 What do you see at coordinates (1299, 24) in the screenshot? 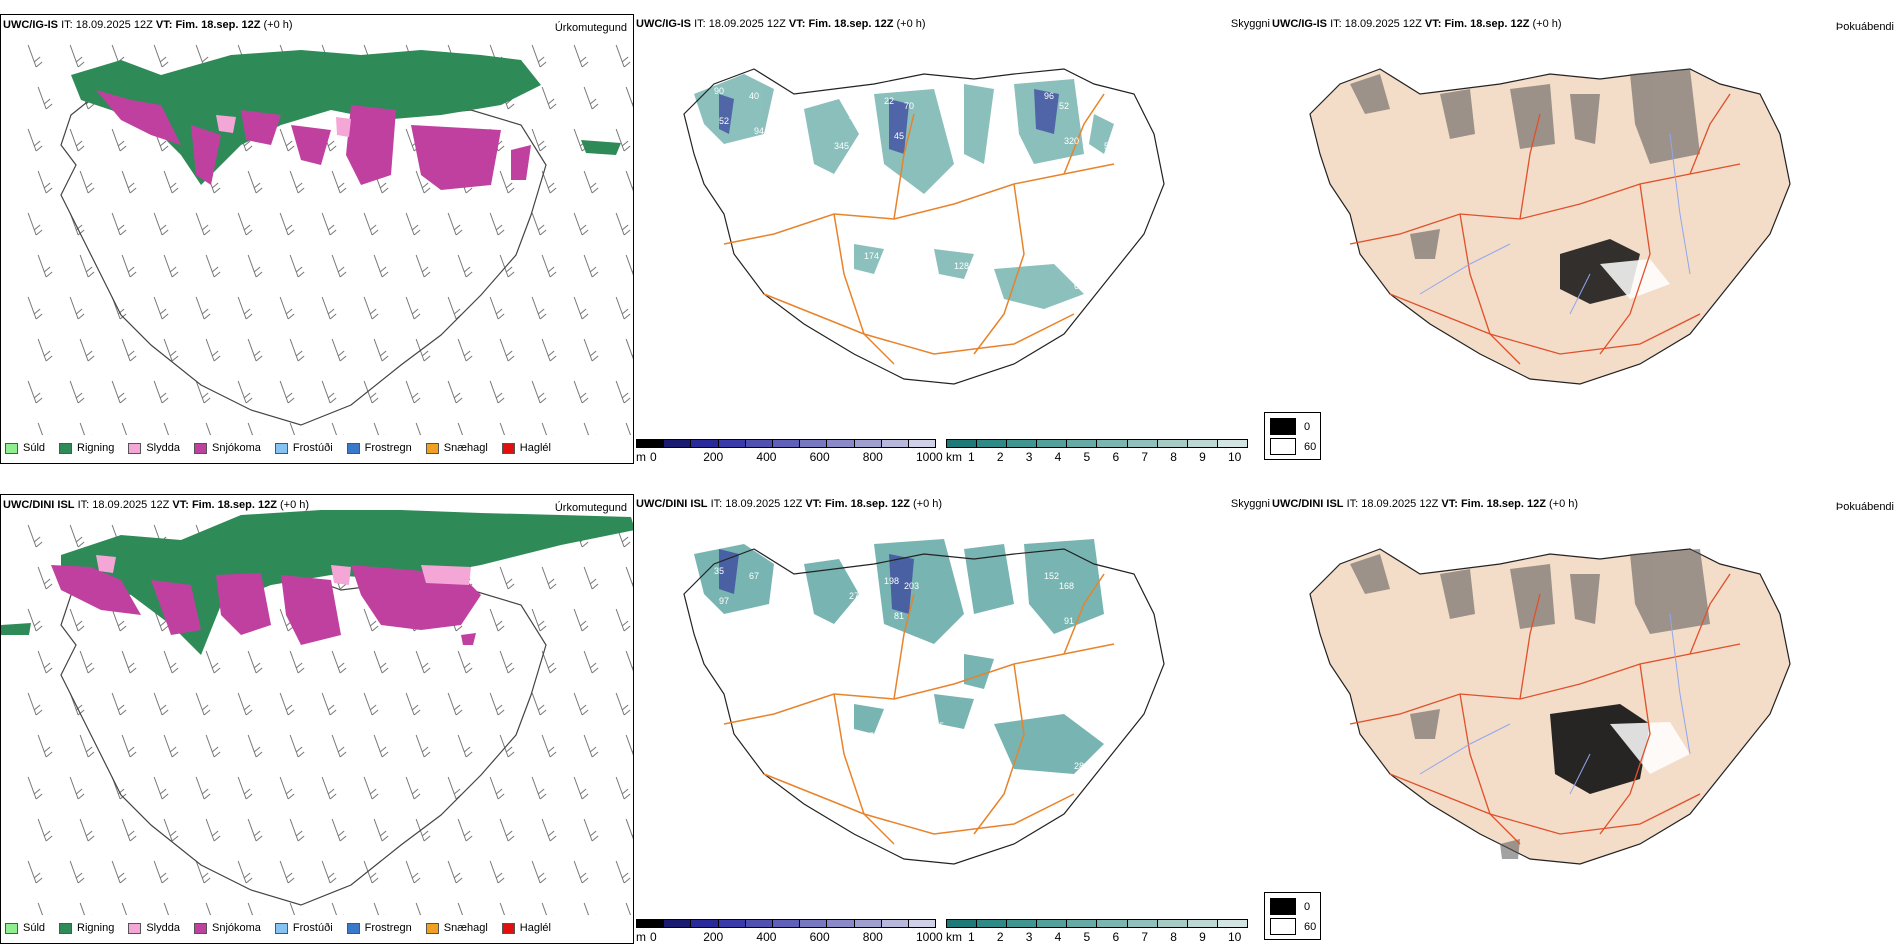
I see `model-name: UWC/IG-IS` at bounding box center [1299, 24].